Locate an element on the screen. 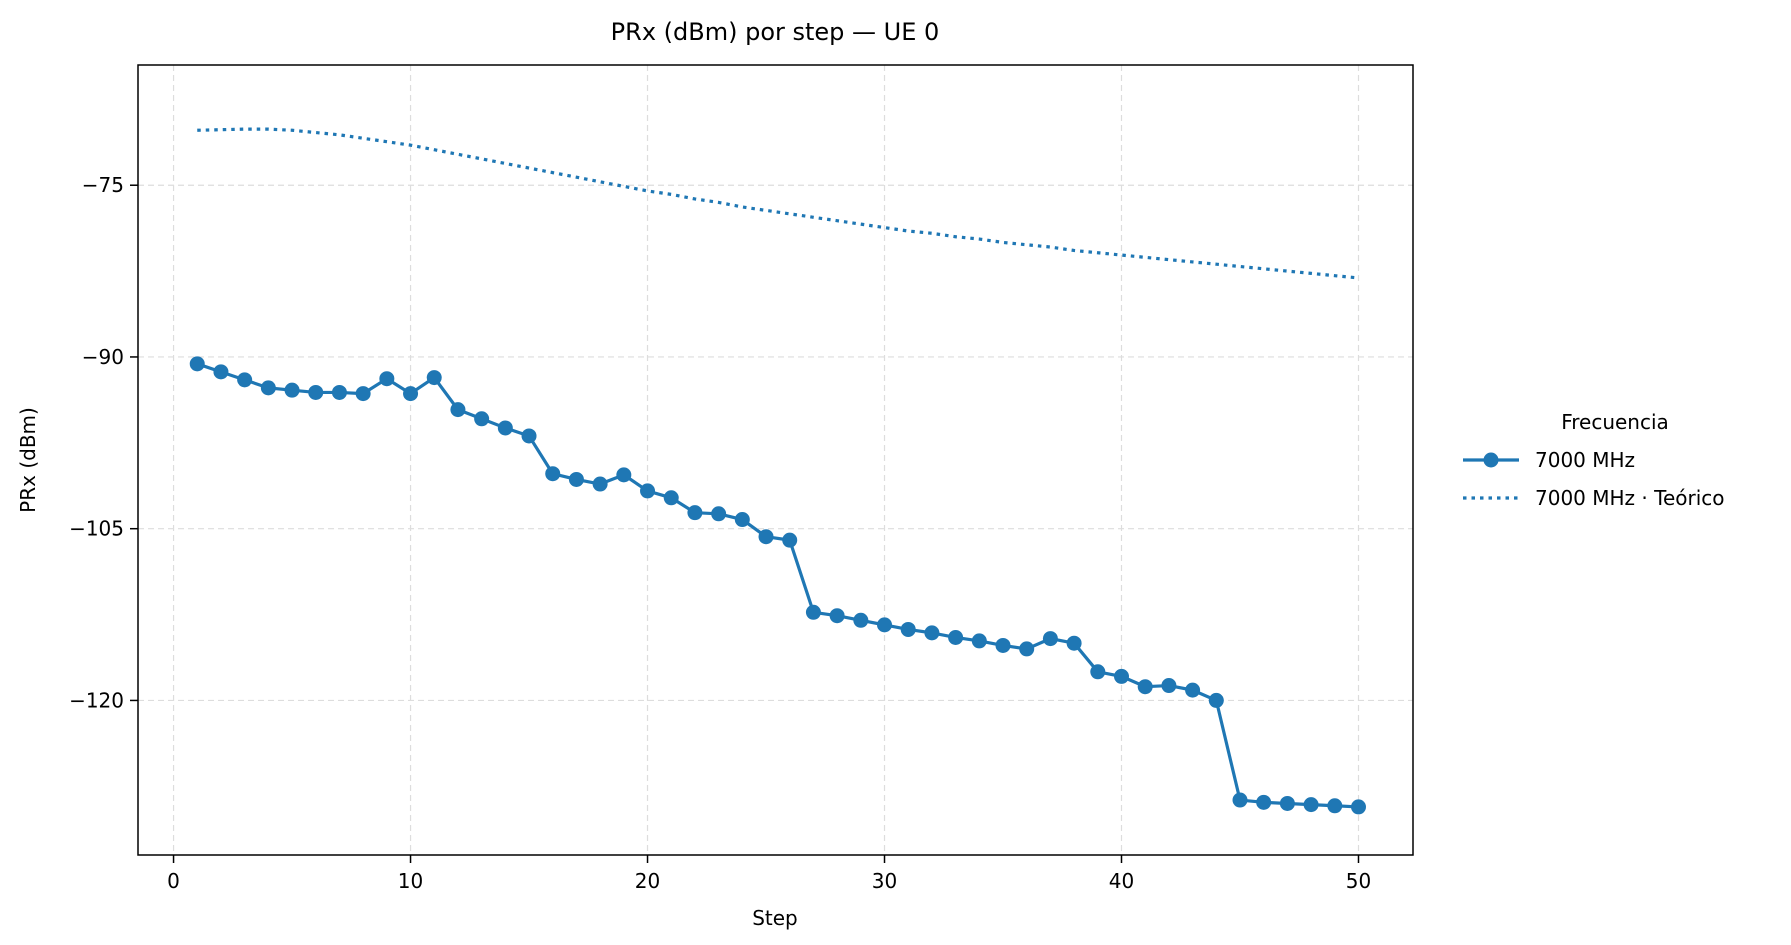 The width and height of the screenshot is (1791, 945). x-tick-label: 20 is located at coordinates (647, 881).